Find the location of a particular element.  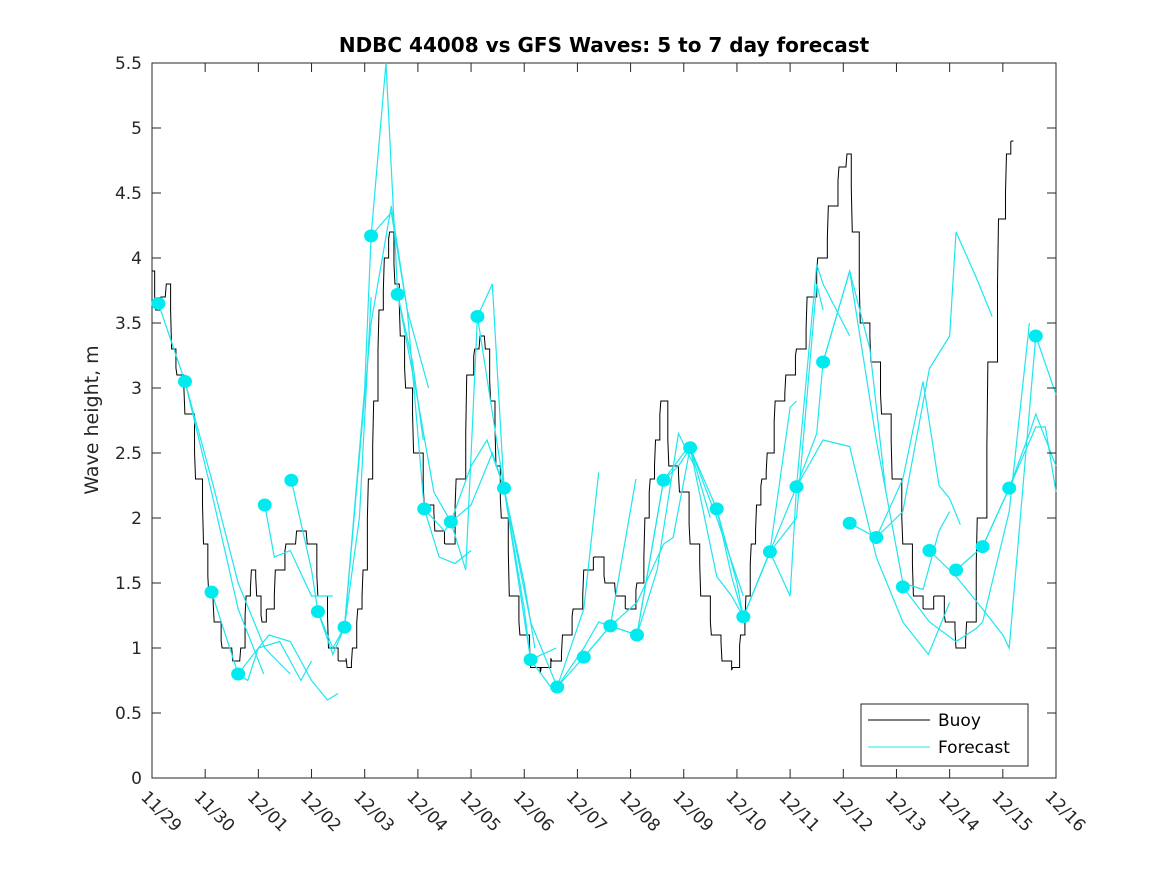

x-tick-label: 12/15 is located at coordinates (1011, 811).